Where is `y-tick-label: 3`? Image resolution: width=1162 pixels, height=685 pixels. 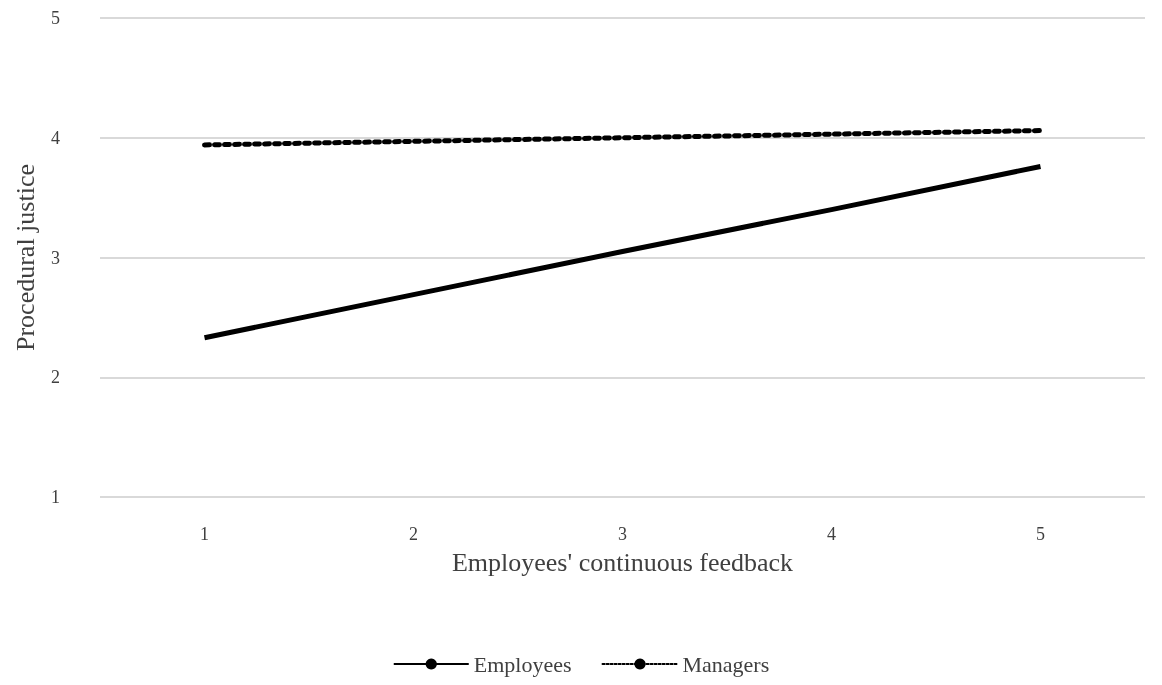 y-tick-label: 3 is located at coordinates (55, 257).